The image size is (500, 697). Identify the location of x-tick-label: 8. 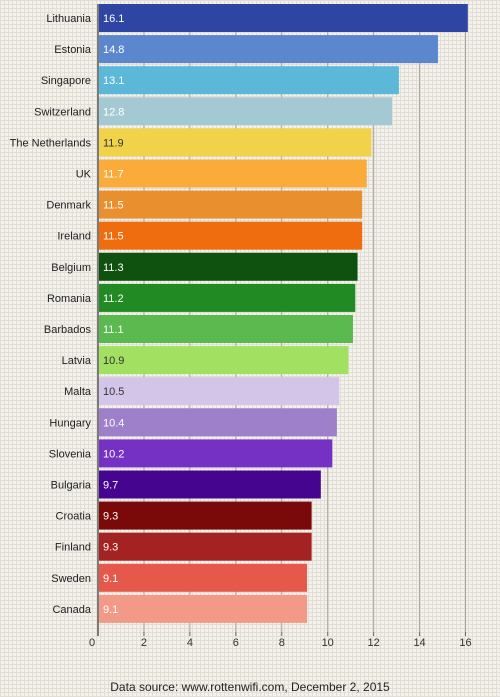
(282, 643).